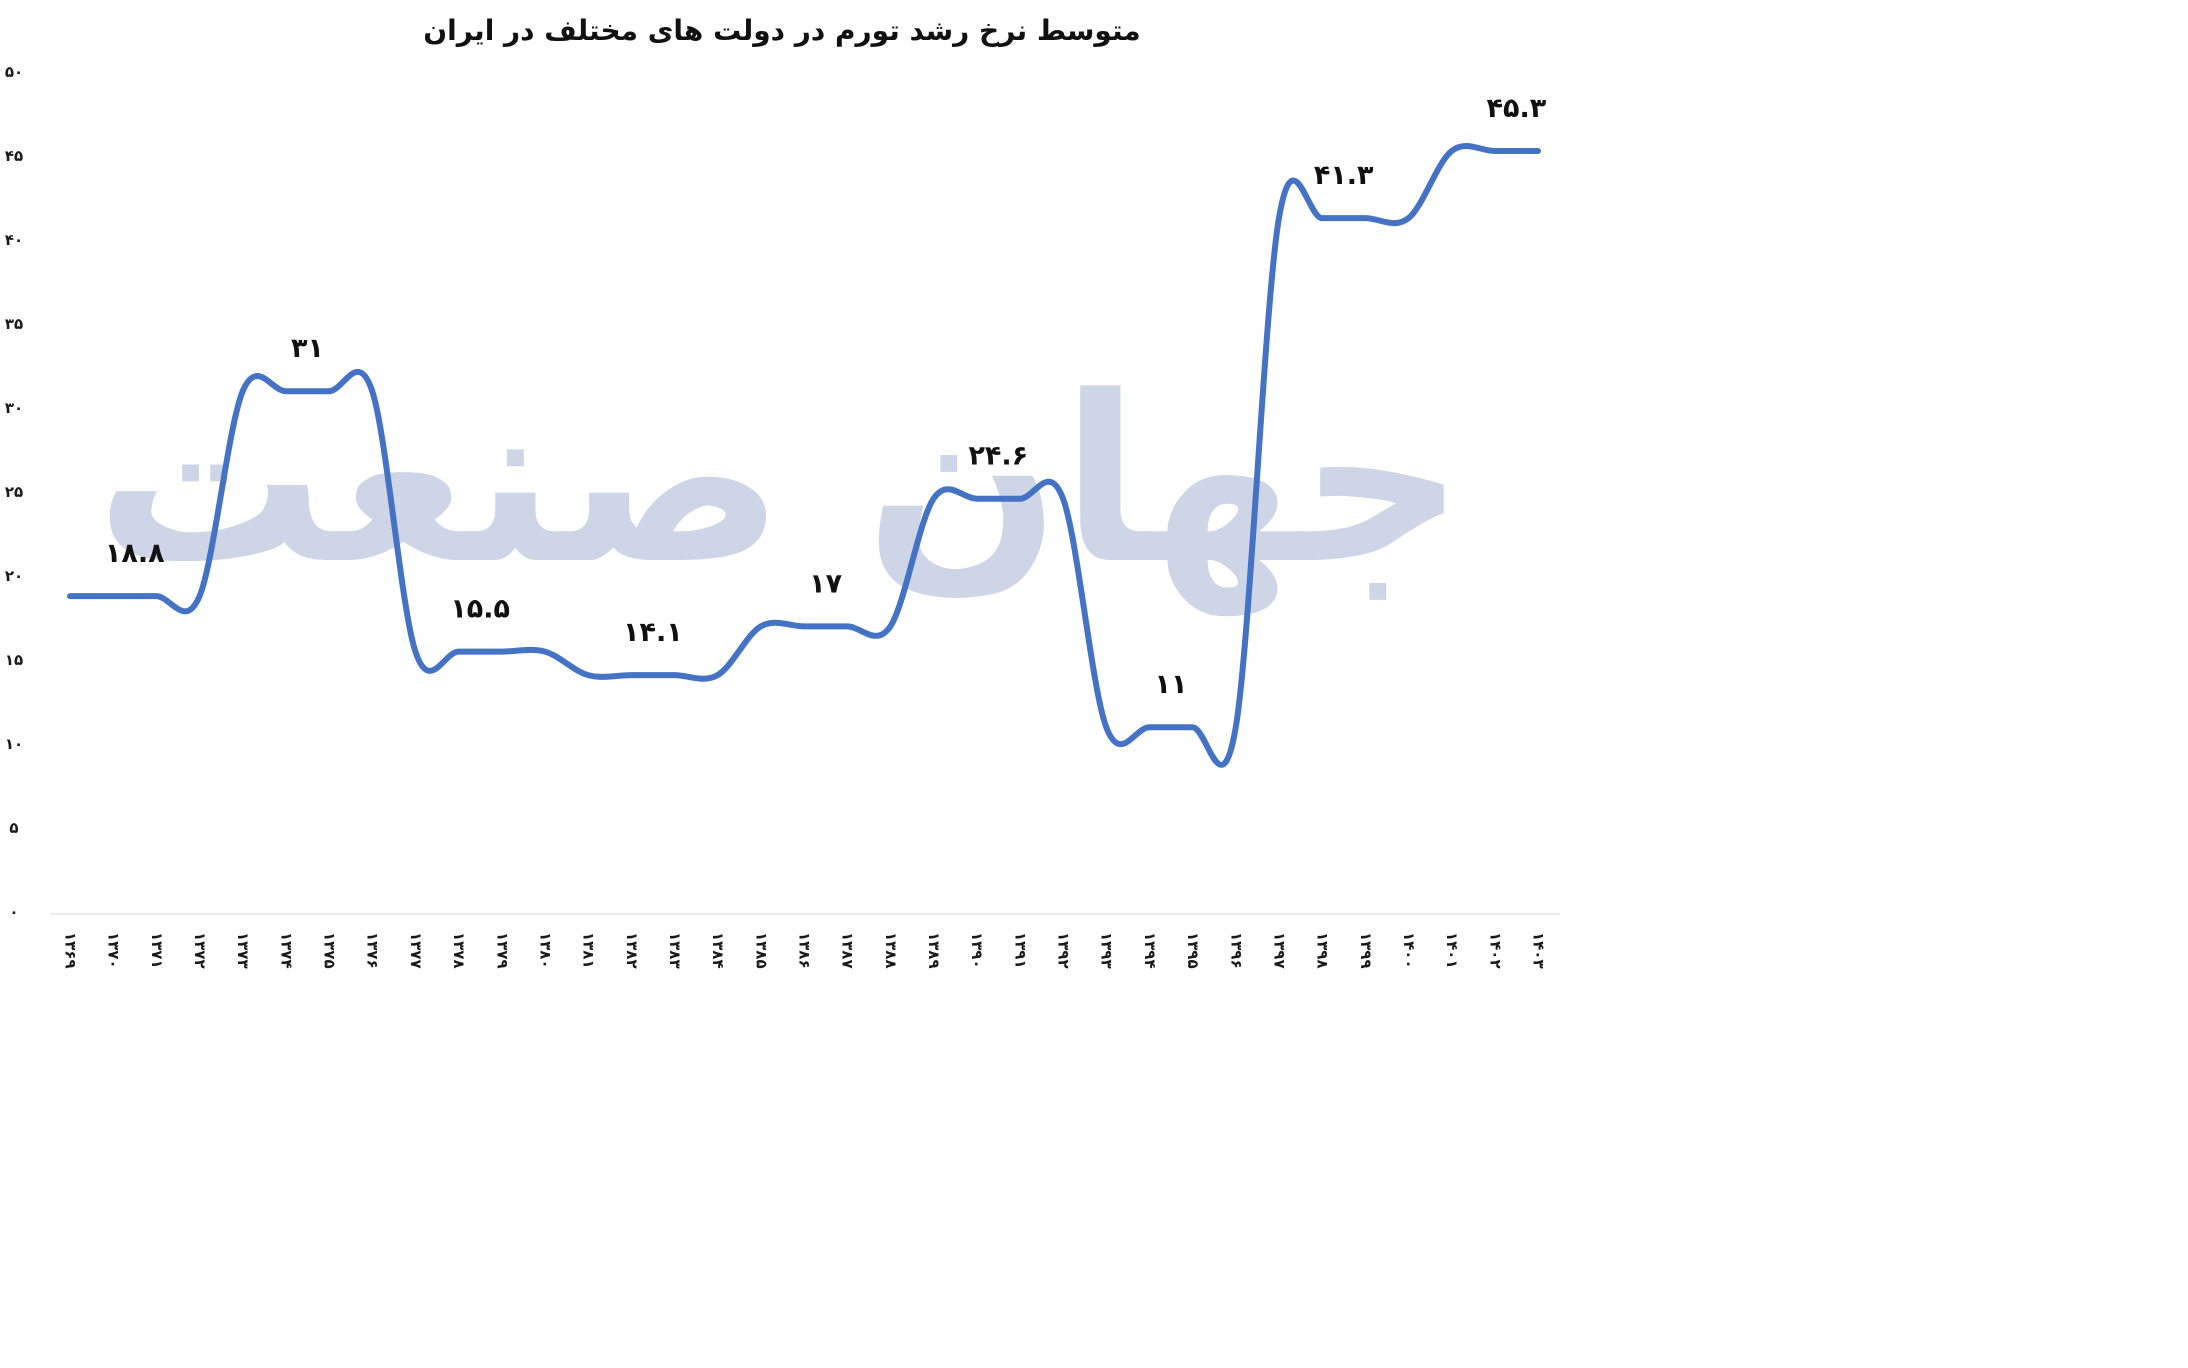 Image resolution: width=2188 pixels, height=1368 pixels. Describe the element at coordinates (243, 950) in the screenshot. I see `x-tick-label: ۱۳۷۳` at that location.